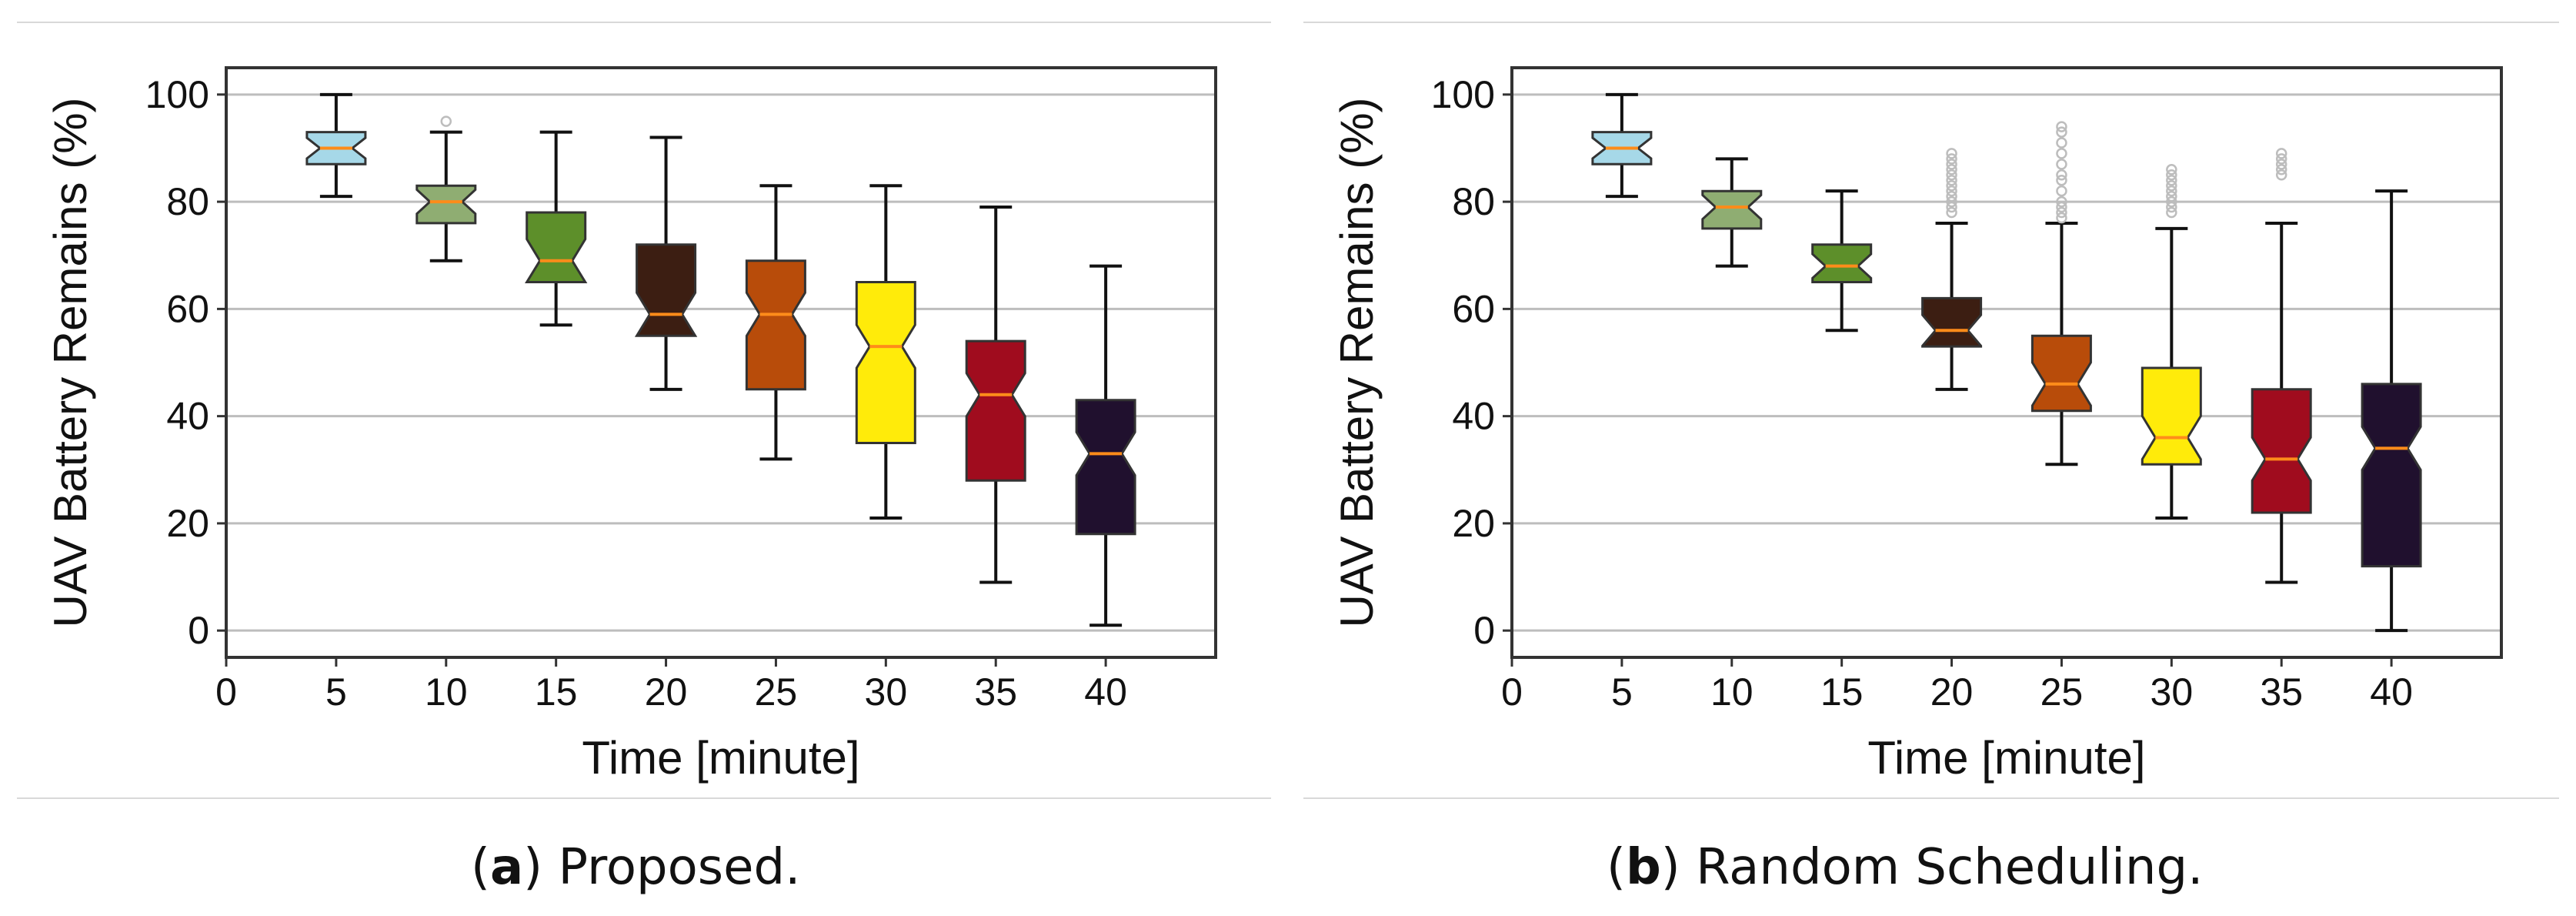 The image size is (2576, 916). I want to click on x-tick-label-10: 10, so click(1732, 692).